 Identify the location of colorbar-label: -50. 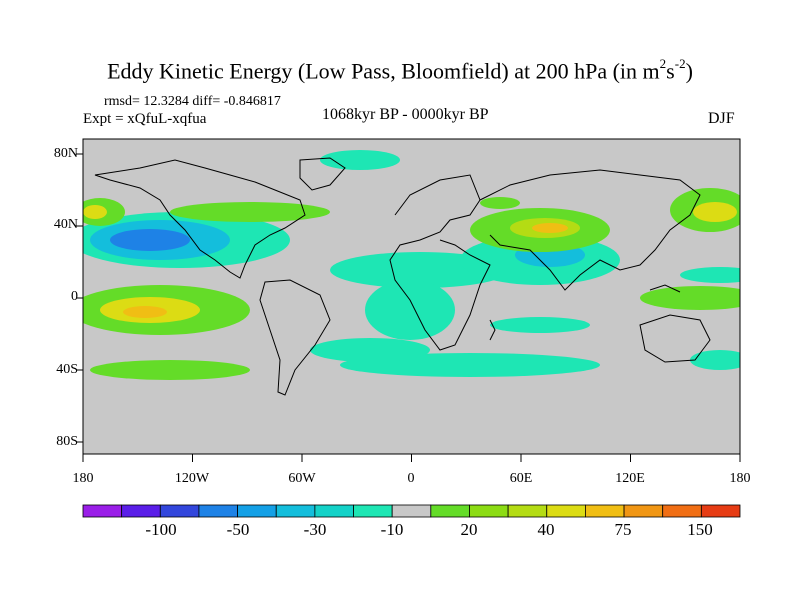
(238, 529).